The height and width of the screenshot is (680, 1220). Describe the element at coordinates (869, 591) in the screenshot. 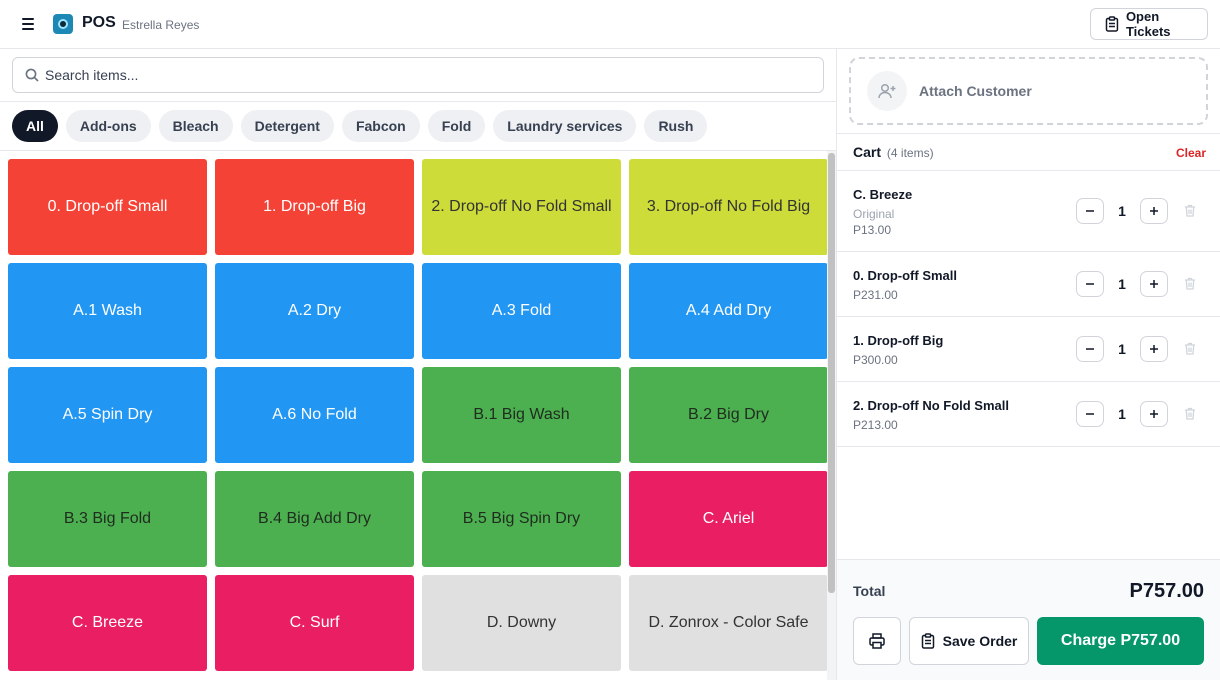

I see `total-label: Total` at that location.